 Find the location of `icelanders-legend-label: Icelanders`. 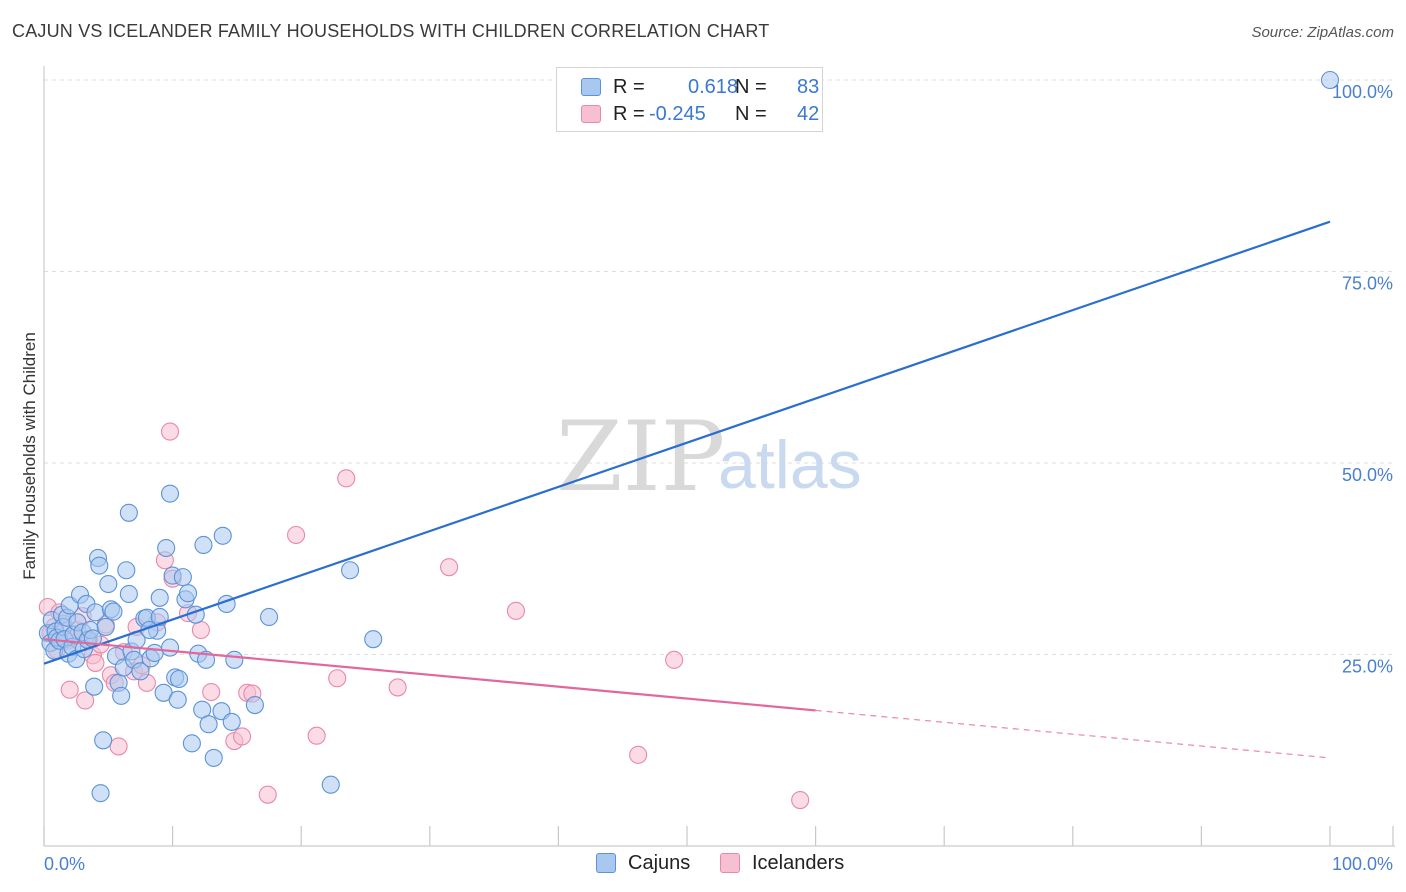

icelanders-legend-label: Icelanders is located at coordinates (798, 863).